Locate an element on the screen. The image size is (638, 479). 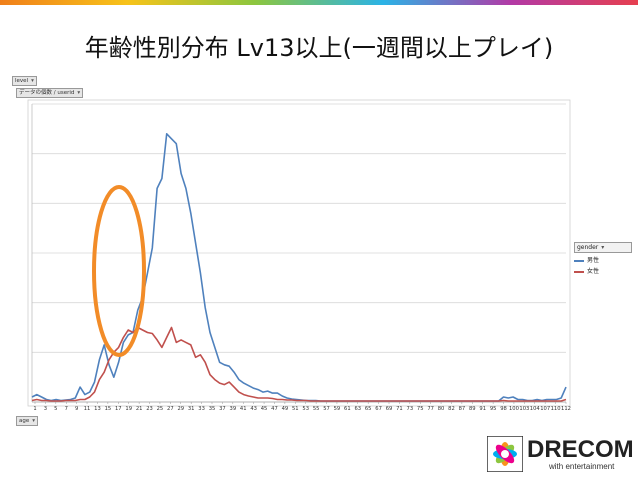
x-tick-label: 95 is located at coordinates (493, 409).